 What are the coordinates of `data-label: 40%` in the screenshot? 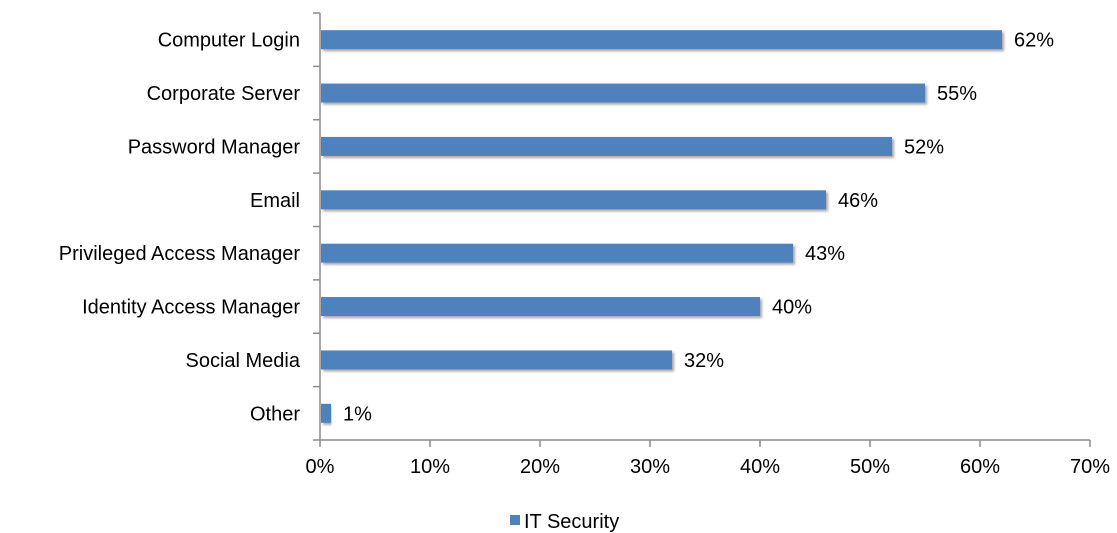 It's located at (792, 308).